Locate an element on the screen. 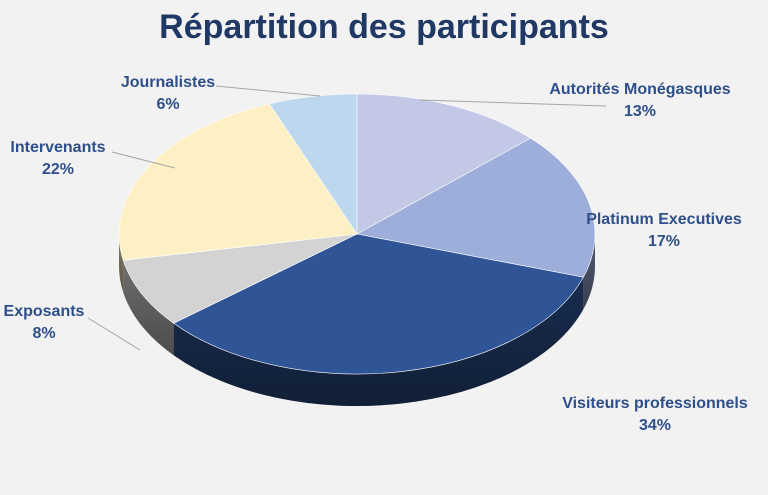  leader-line-exposants is located at coordinates (114, 334).